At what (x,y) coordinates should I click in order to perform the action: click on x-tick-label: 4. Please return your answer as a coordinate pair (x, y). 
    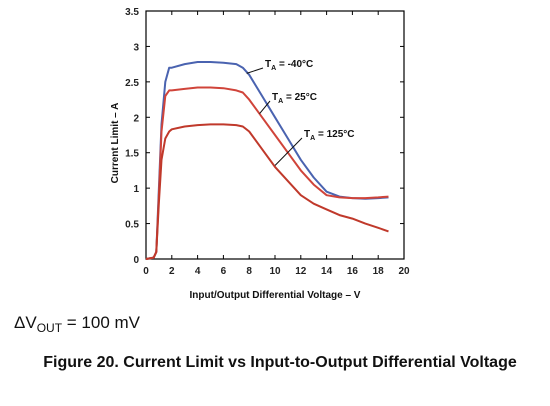
    Looking at the image, I should click on (198, 271).